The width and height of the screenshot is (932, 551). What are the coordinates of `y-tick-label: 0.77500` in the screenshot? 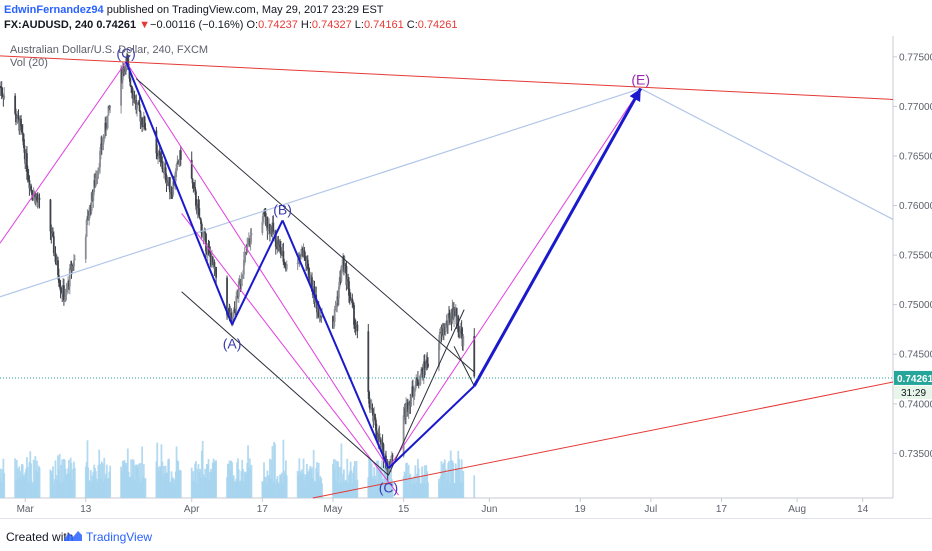 It's located at (915, 57).